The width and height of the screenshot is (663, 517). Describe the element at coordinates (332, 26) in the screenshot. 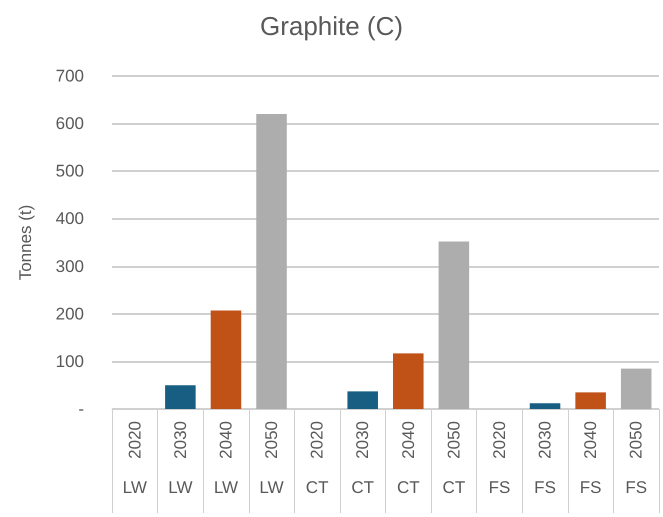

I see `chart-title: Graphite (C)` at that location.